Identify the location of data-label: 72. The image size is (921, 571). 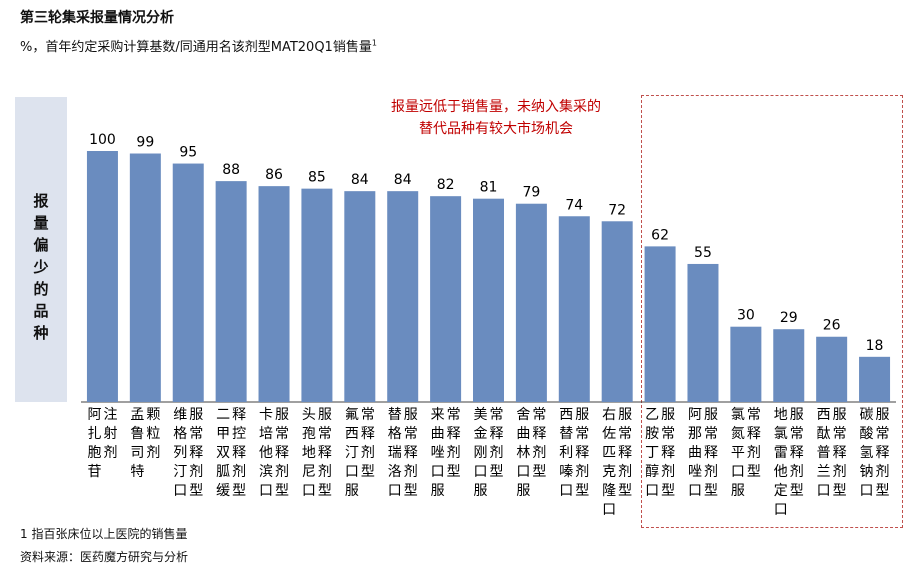
(617, 210).